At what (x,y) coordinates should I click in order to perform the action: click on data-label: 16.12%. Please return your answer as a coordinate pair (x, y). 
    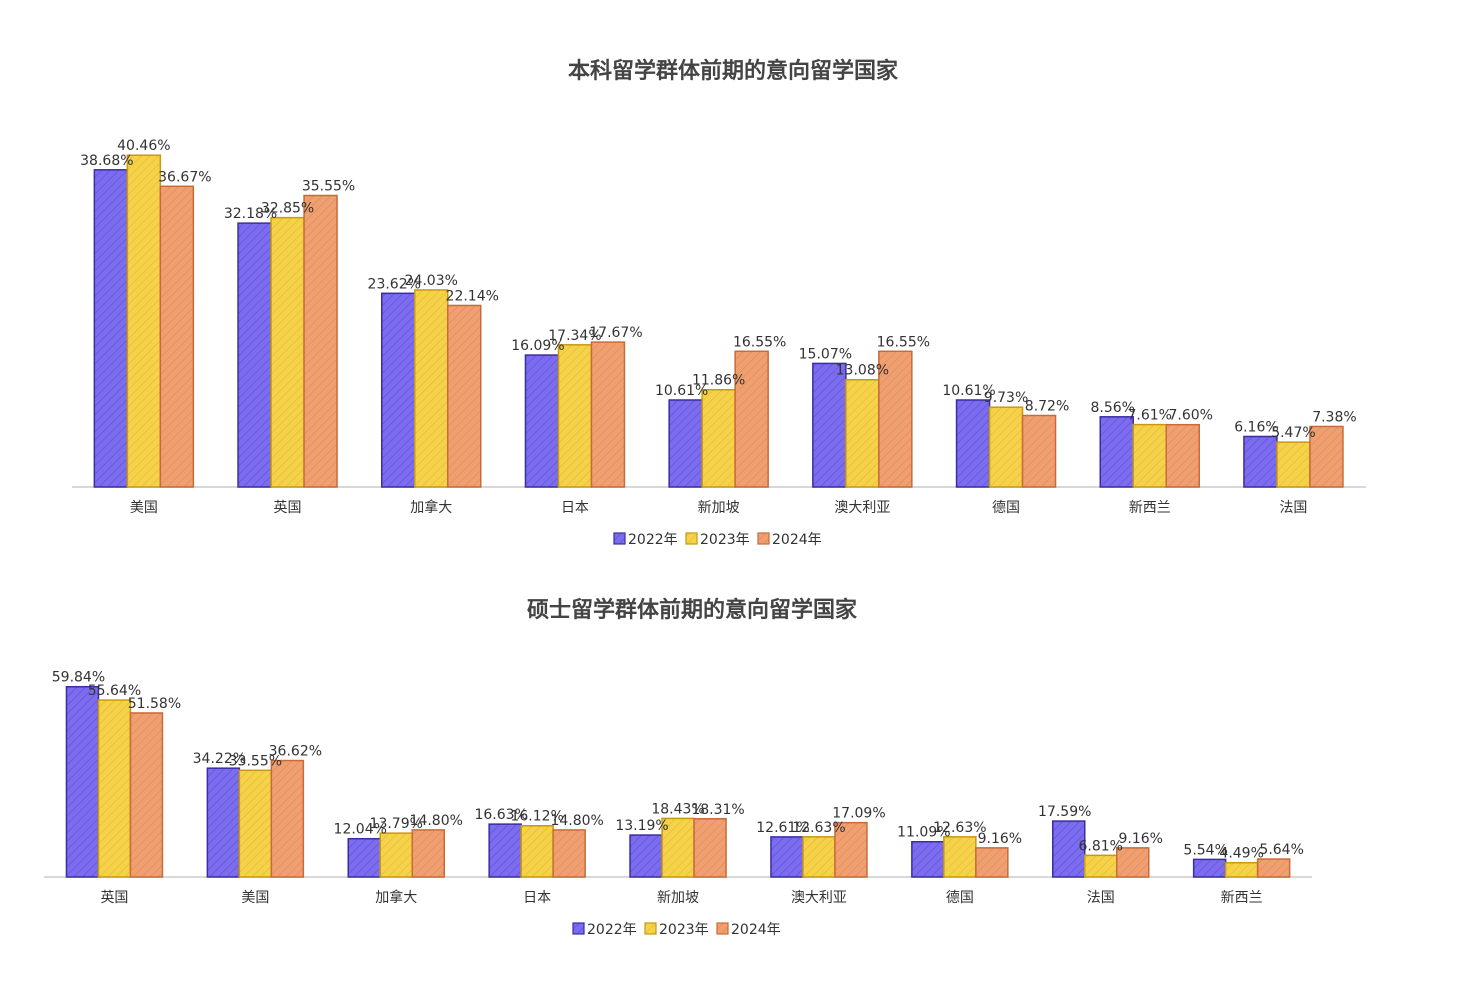
    Looking at the image, I should click on (536, 817).